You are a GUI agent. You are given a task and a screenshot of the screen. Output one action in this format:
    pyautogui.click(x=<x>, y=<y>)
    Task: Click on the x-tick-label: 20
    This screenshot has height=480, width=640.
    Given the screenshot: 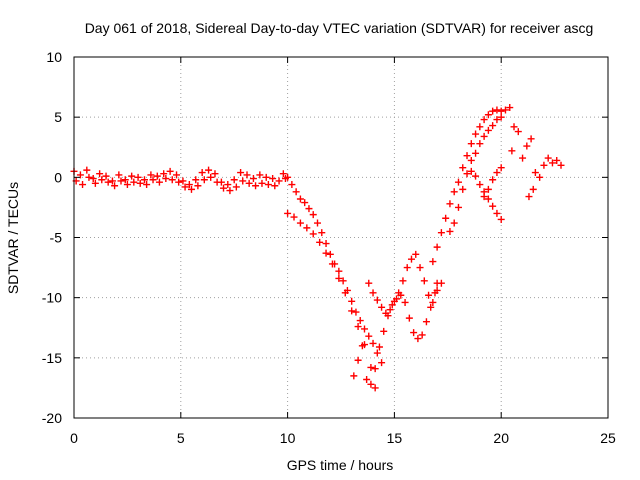 What is the action you would take?
    pyautogui.click(x=501, y=438)
    